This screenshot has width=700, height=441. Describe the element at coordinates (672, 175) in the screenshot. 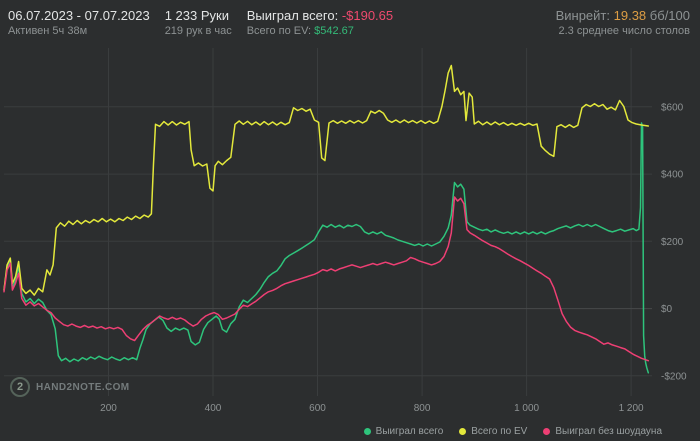

I see `y-tick-label: $400` at that location.